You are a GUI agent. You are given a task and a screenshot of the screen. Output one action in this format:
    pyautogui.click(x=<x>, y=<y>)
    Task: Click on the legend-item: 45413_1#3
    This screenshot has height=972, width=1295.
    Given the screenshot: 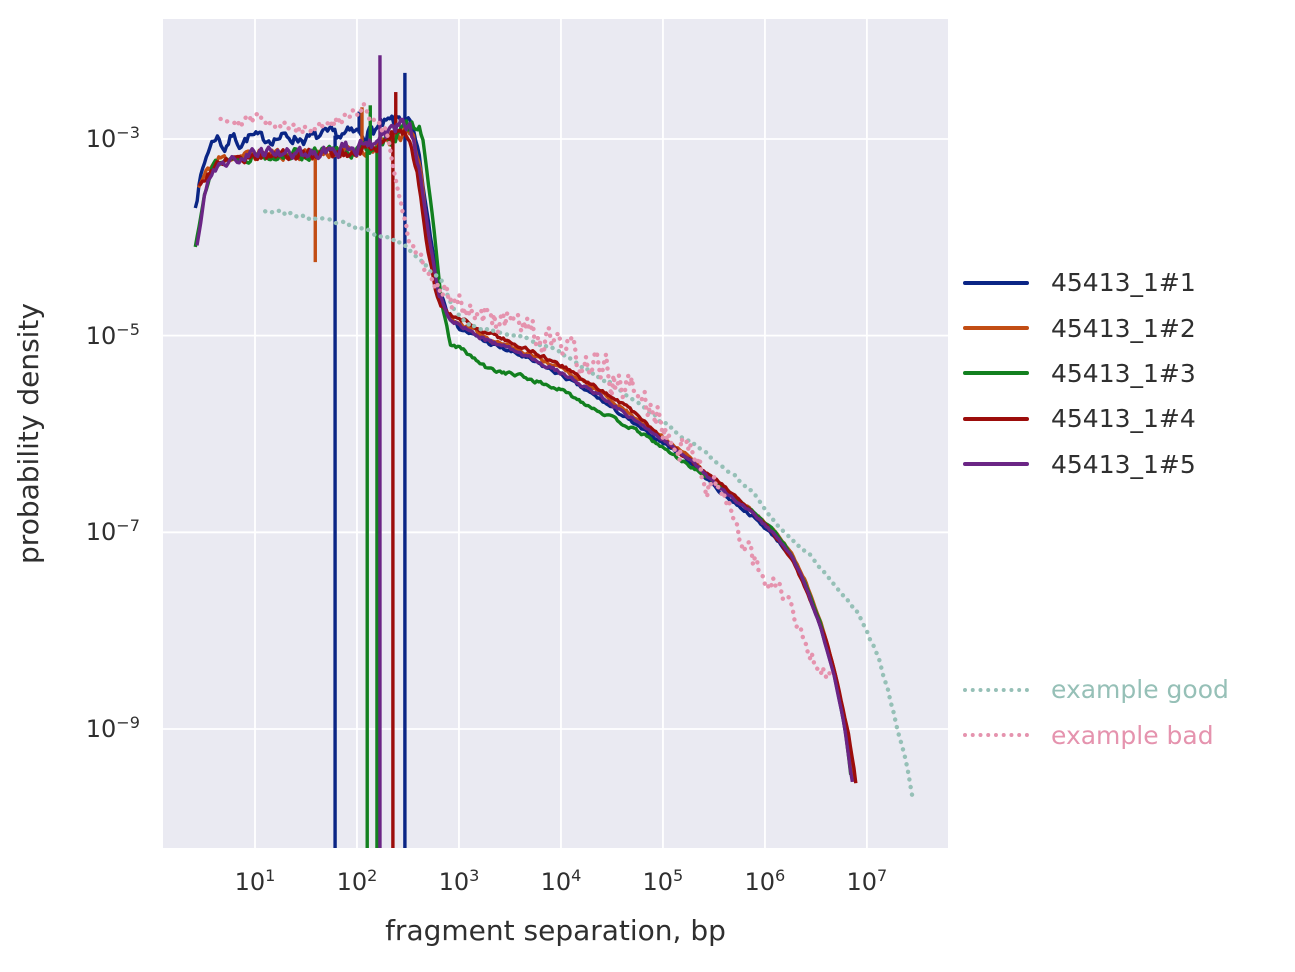 What is the action you would take?
    pyautogui.click(x=1079, y=373)
    